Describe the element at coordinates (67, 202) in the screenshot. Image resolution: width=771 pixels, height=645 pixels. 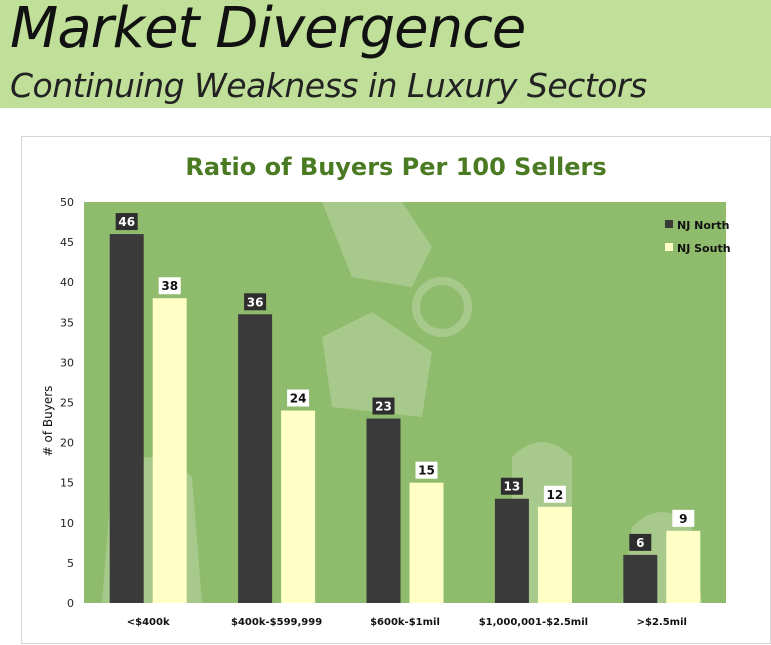
I see `y-tick-label: 50` at that location.